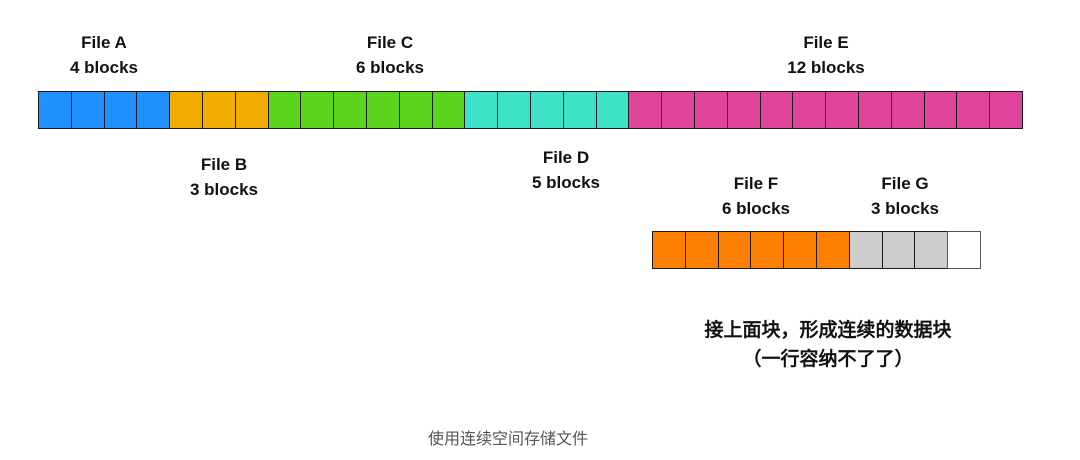 This screenshot has height=460, width=1080. Describe the element at coordinates (827, 345) in the screenshot. I see `annotation-note: 接上面块，形成连续的数据块 （一行容纳不了了）` at that location.